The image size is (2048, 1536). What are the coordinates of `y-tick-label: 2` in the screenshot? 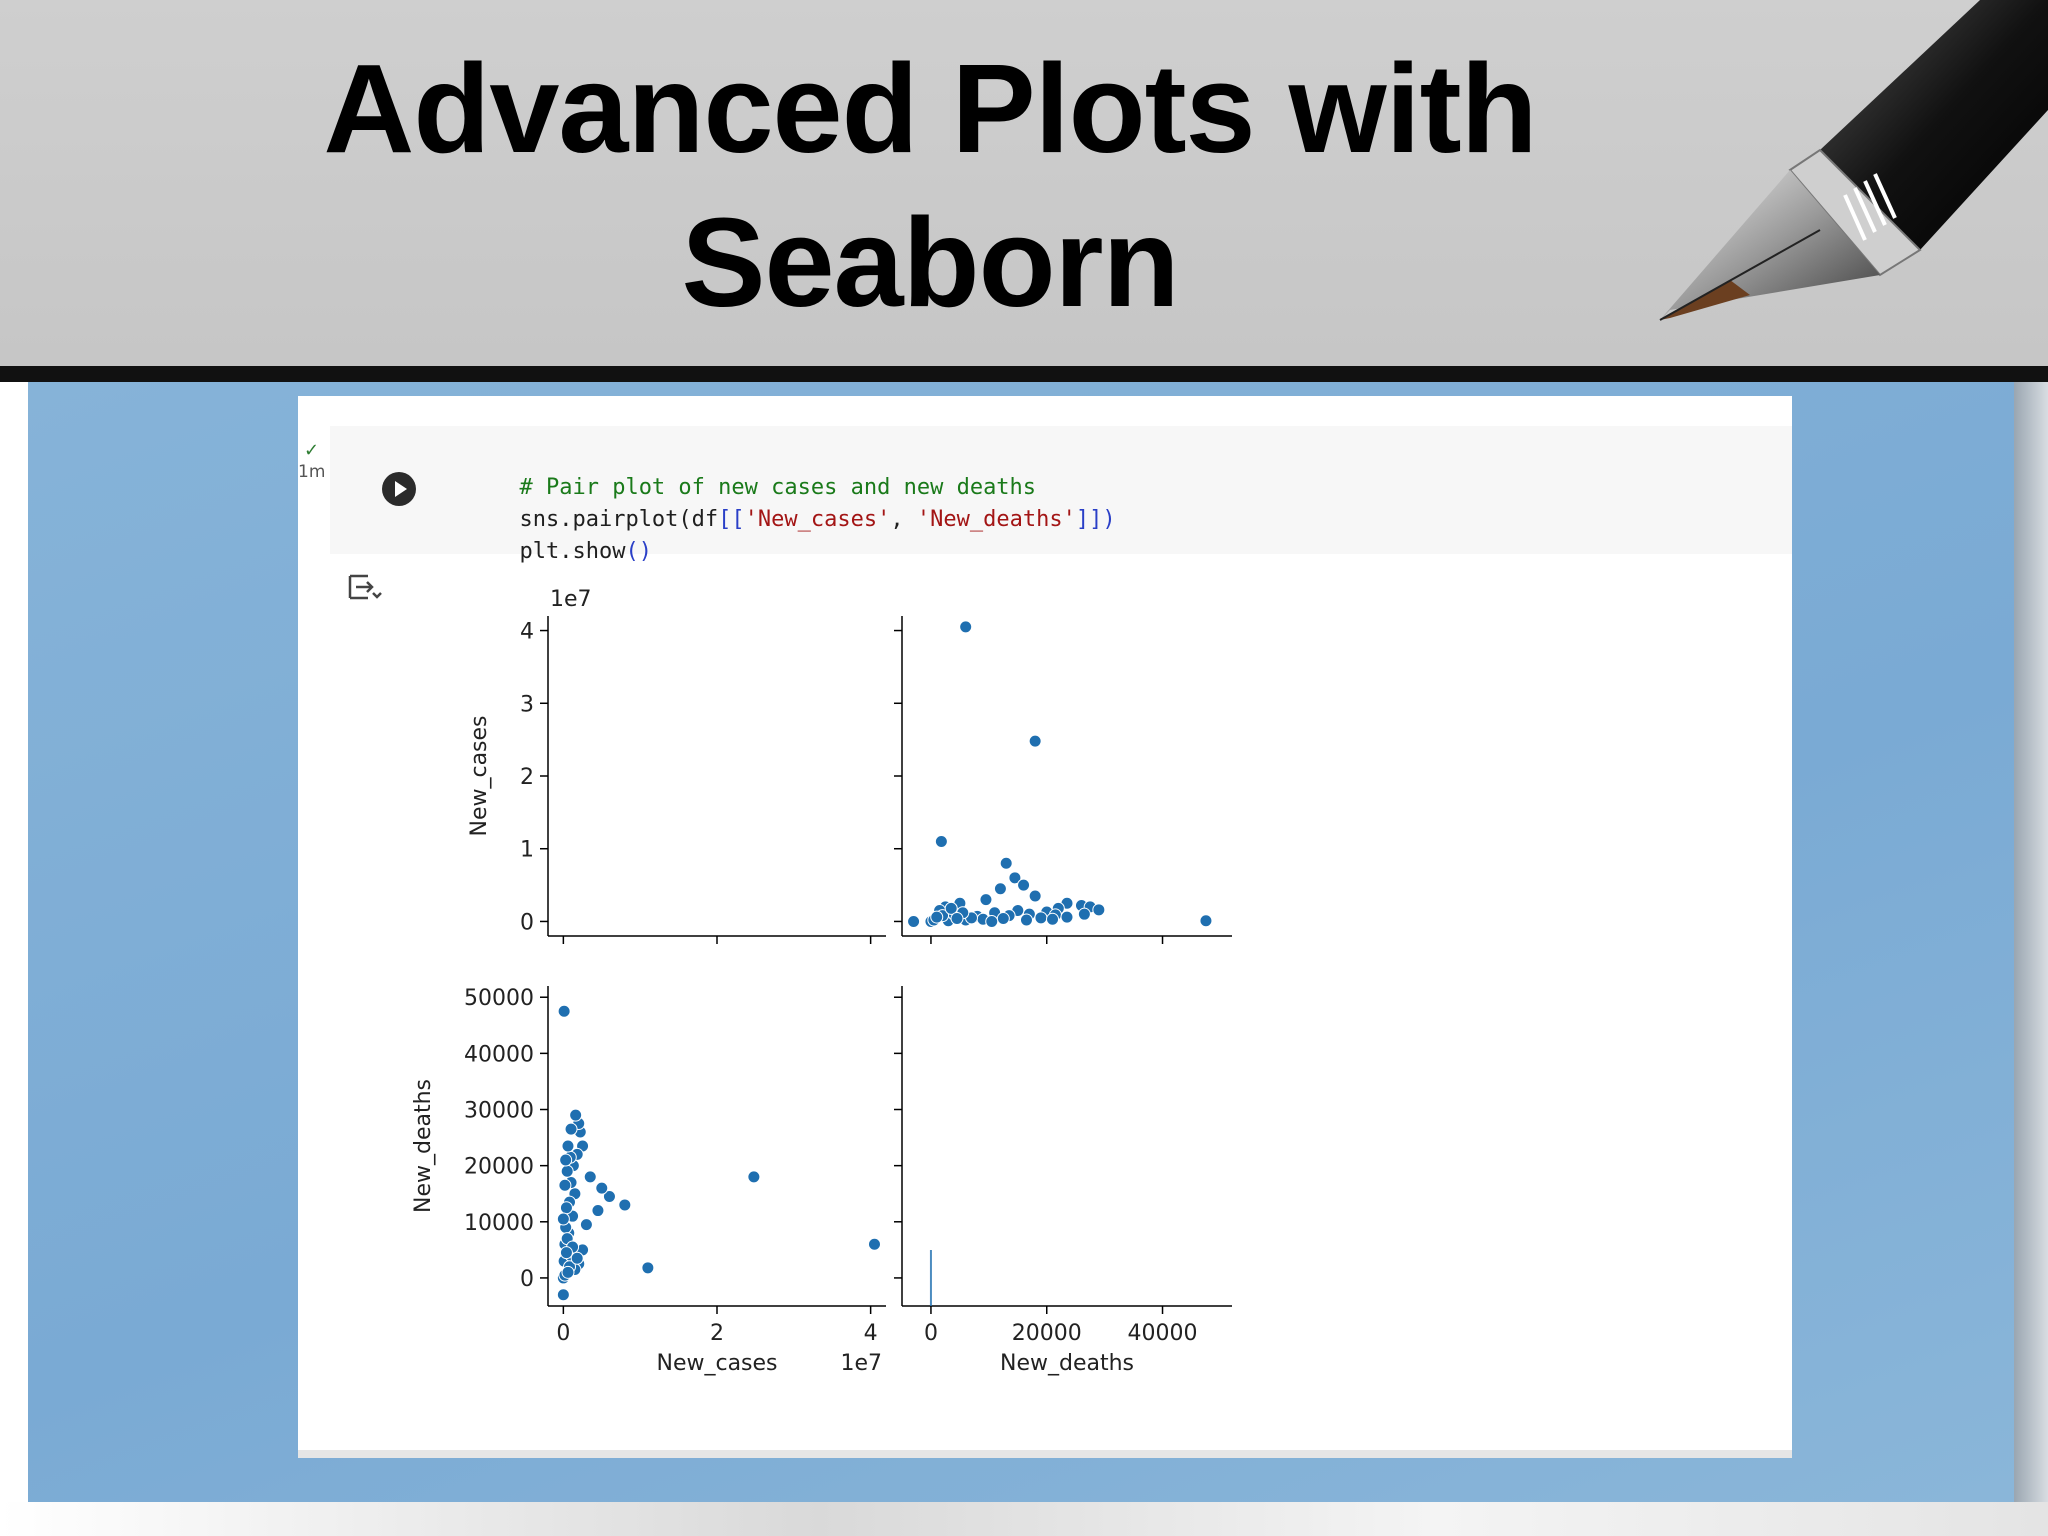 It's located at (527, 777).